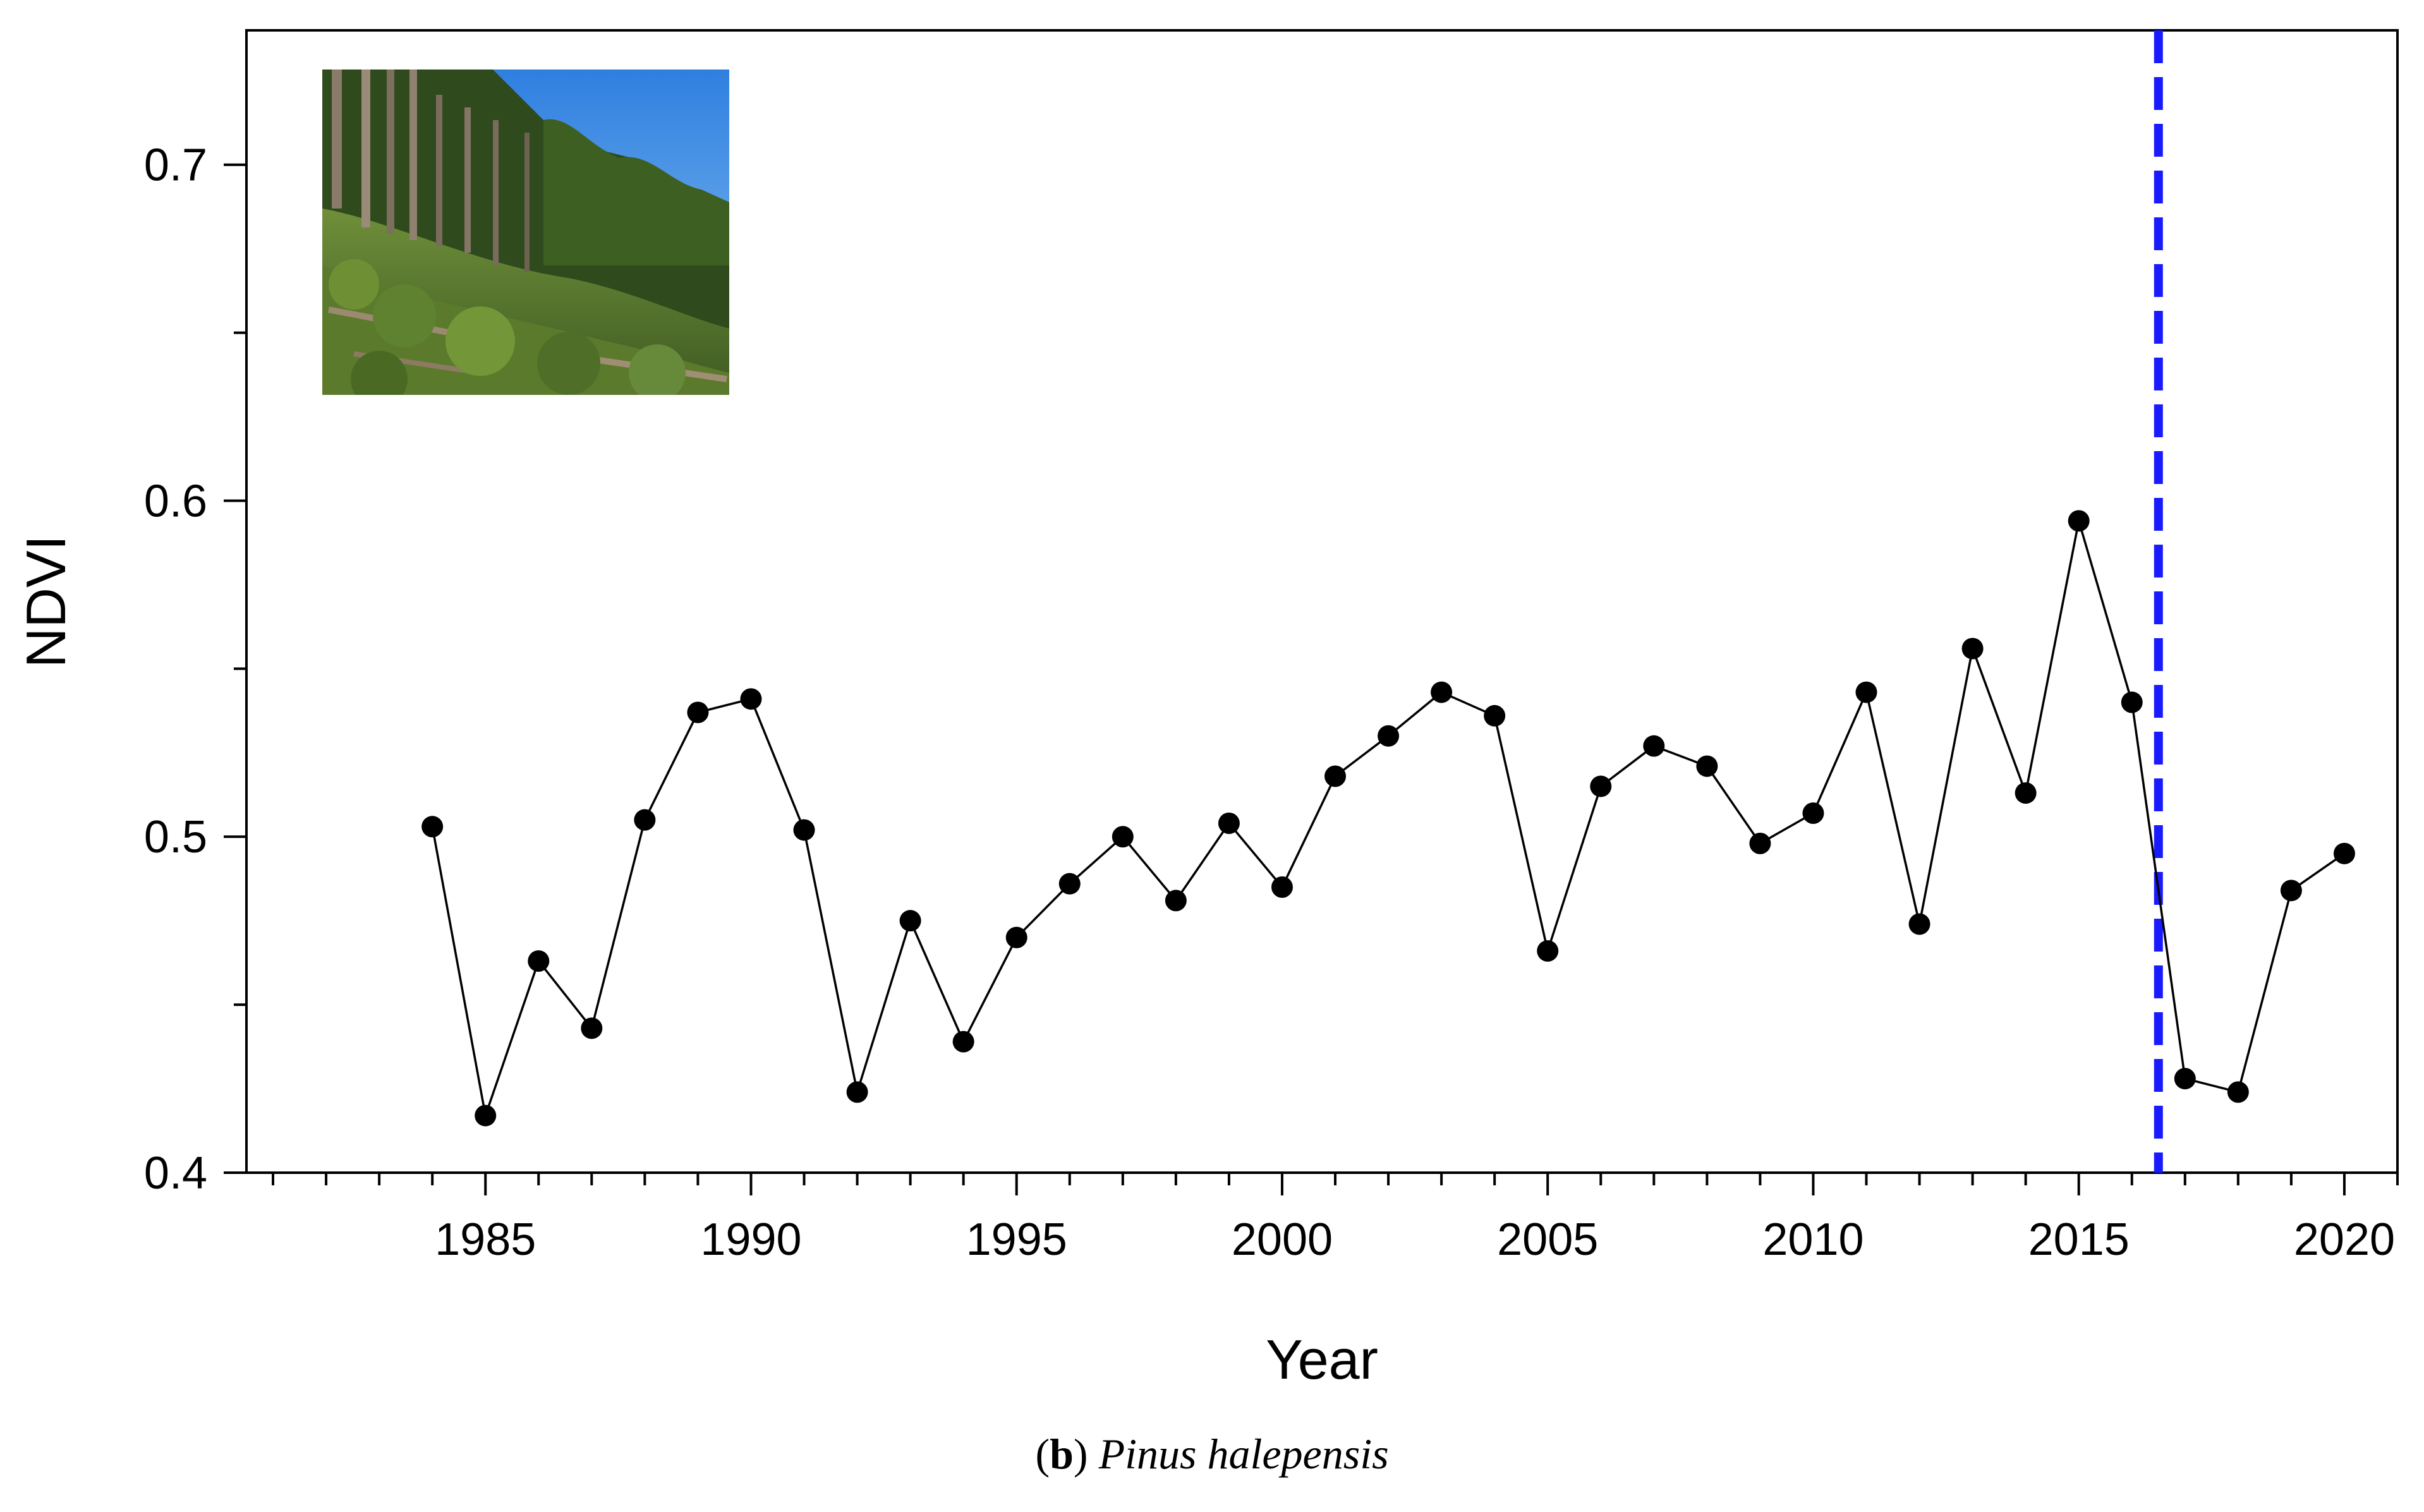 The image size is (2424, 1512). What do you see at coordinates (1042, 1454) in the screenshot?
I see `caption-open-paren: (` at bounding box center [1042, 1454].